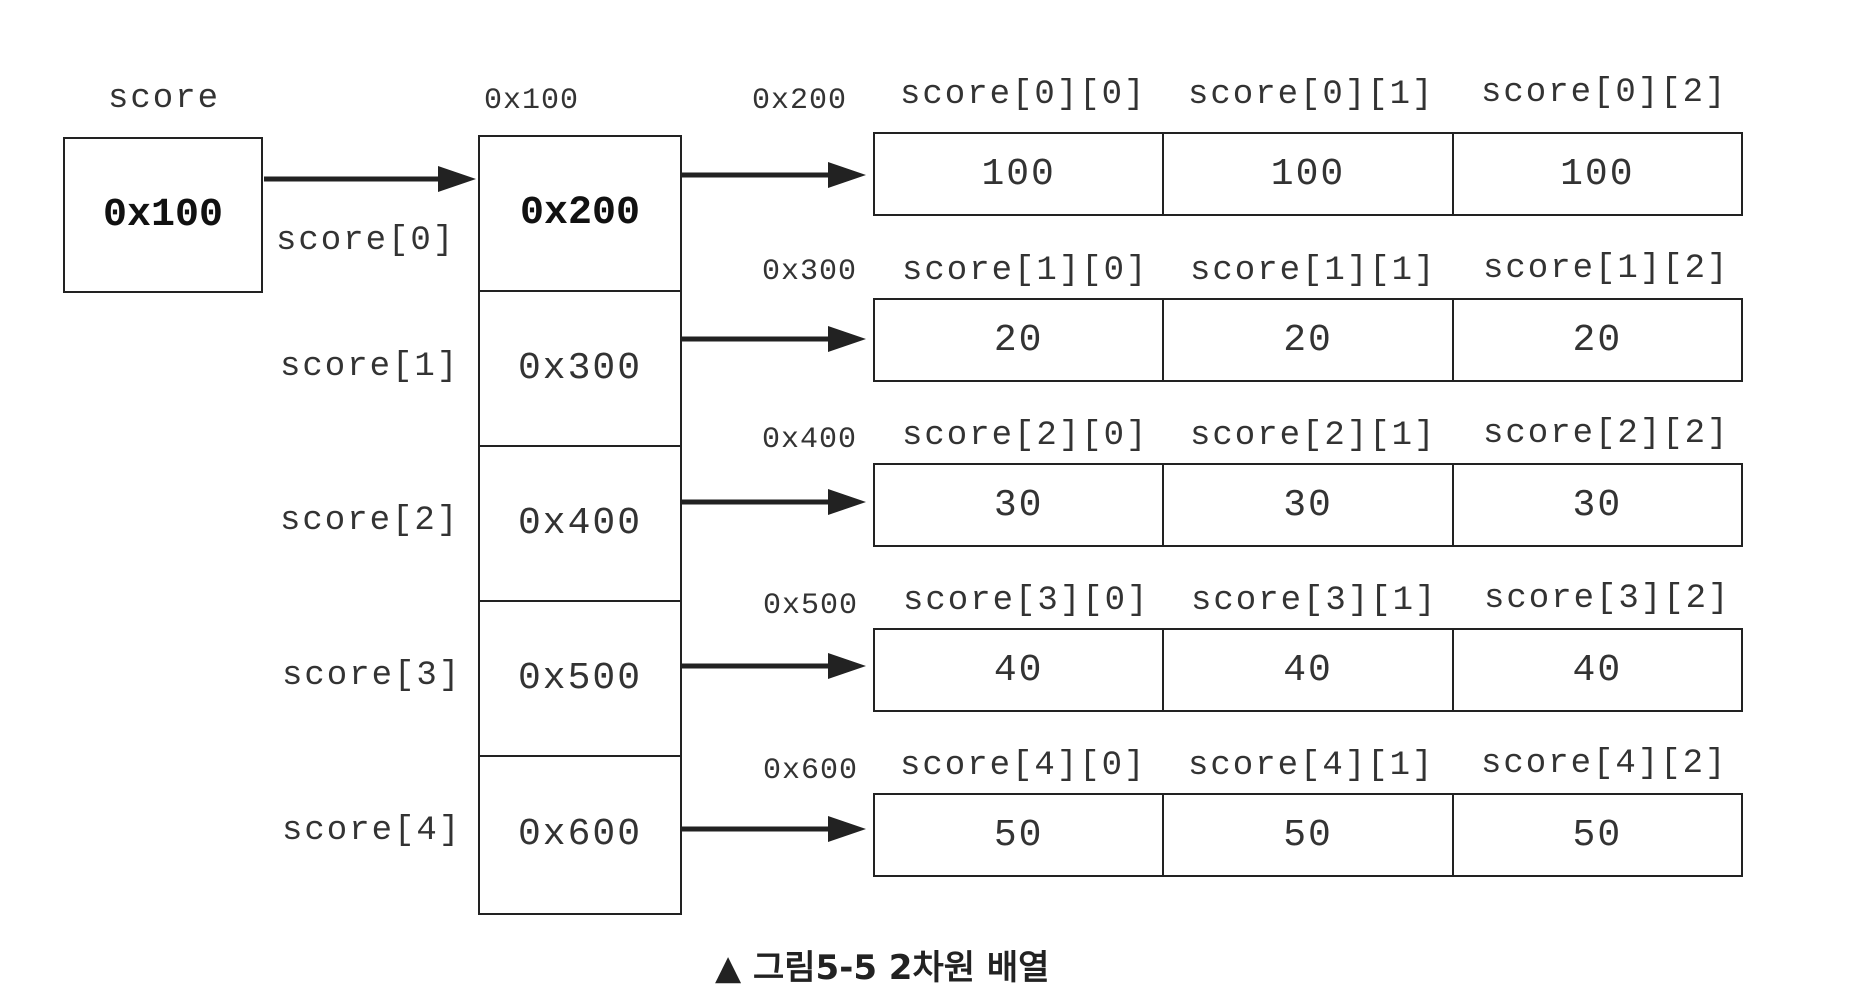 This screenshot has width=1858, height=1000. I want to click on row-0: 100 100 100, so click(1308, 174).